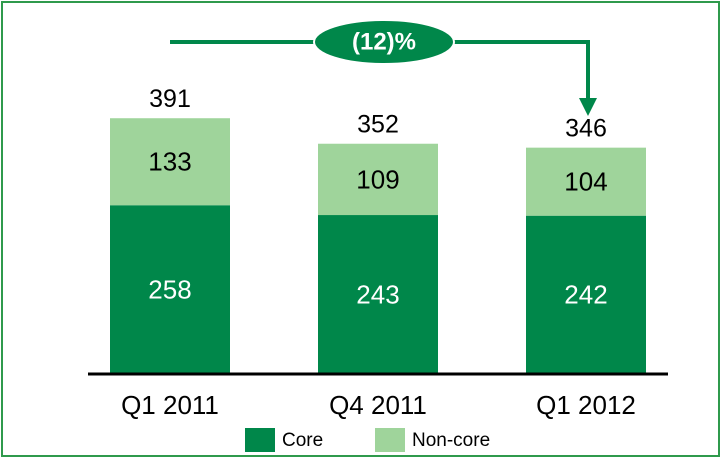  I want to click on segment-label: 109, so click(377, 179).